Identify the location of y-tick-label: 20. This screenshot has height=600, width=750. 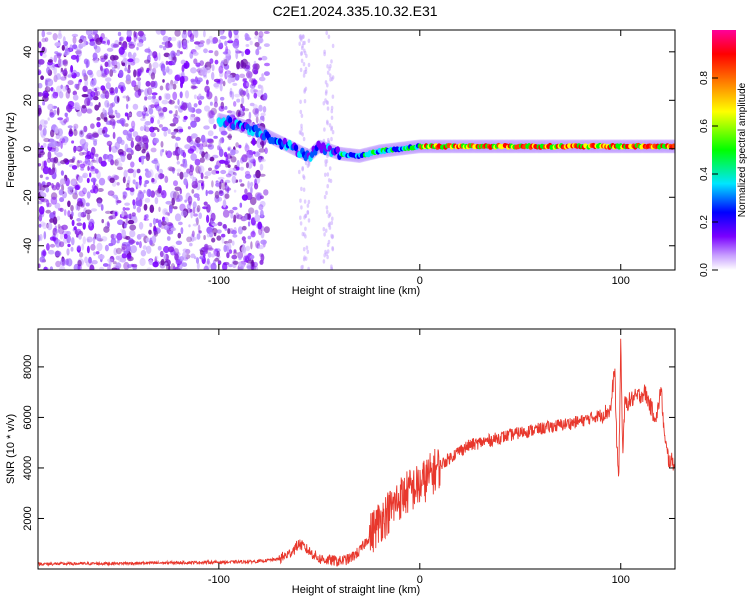
(28, 100).